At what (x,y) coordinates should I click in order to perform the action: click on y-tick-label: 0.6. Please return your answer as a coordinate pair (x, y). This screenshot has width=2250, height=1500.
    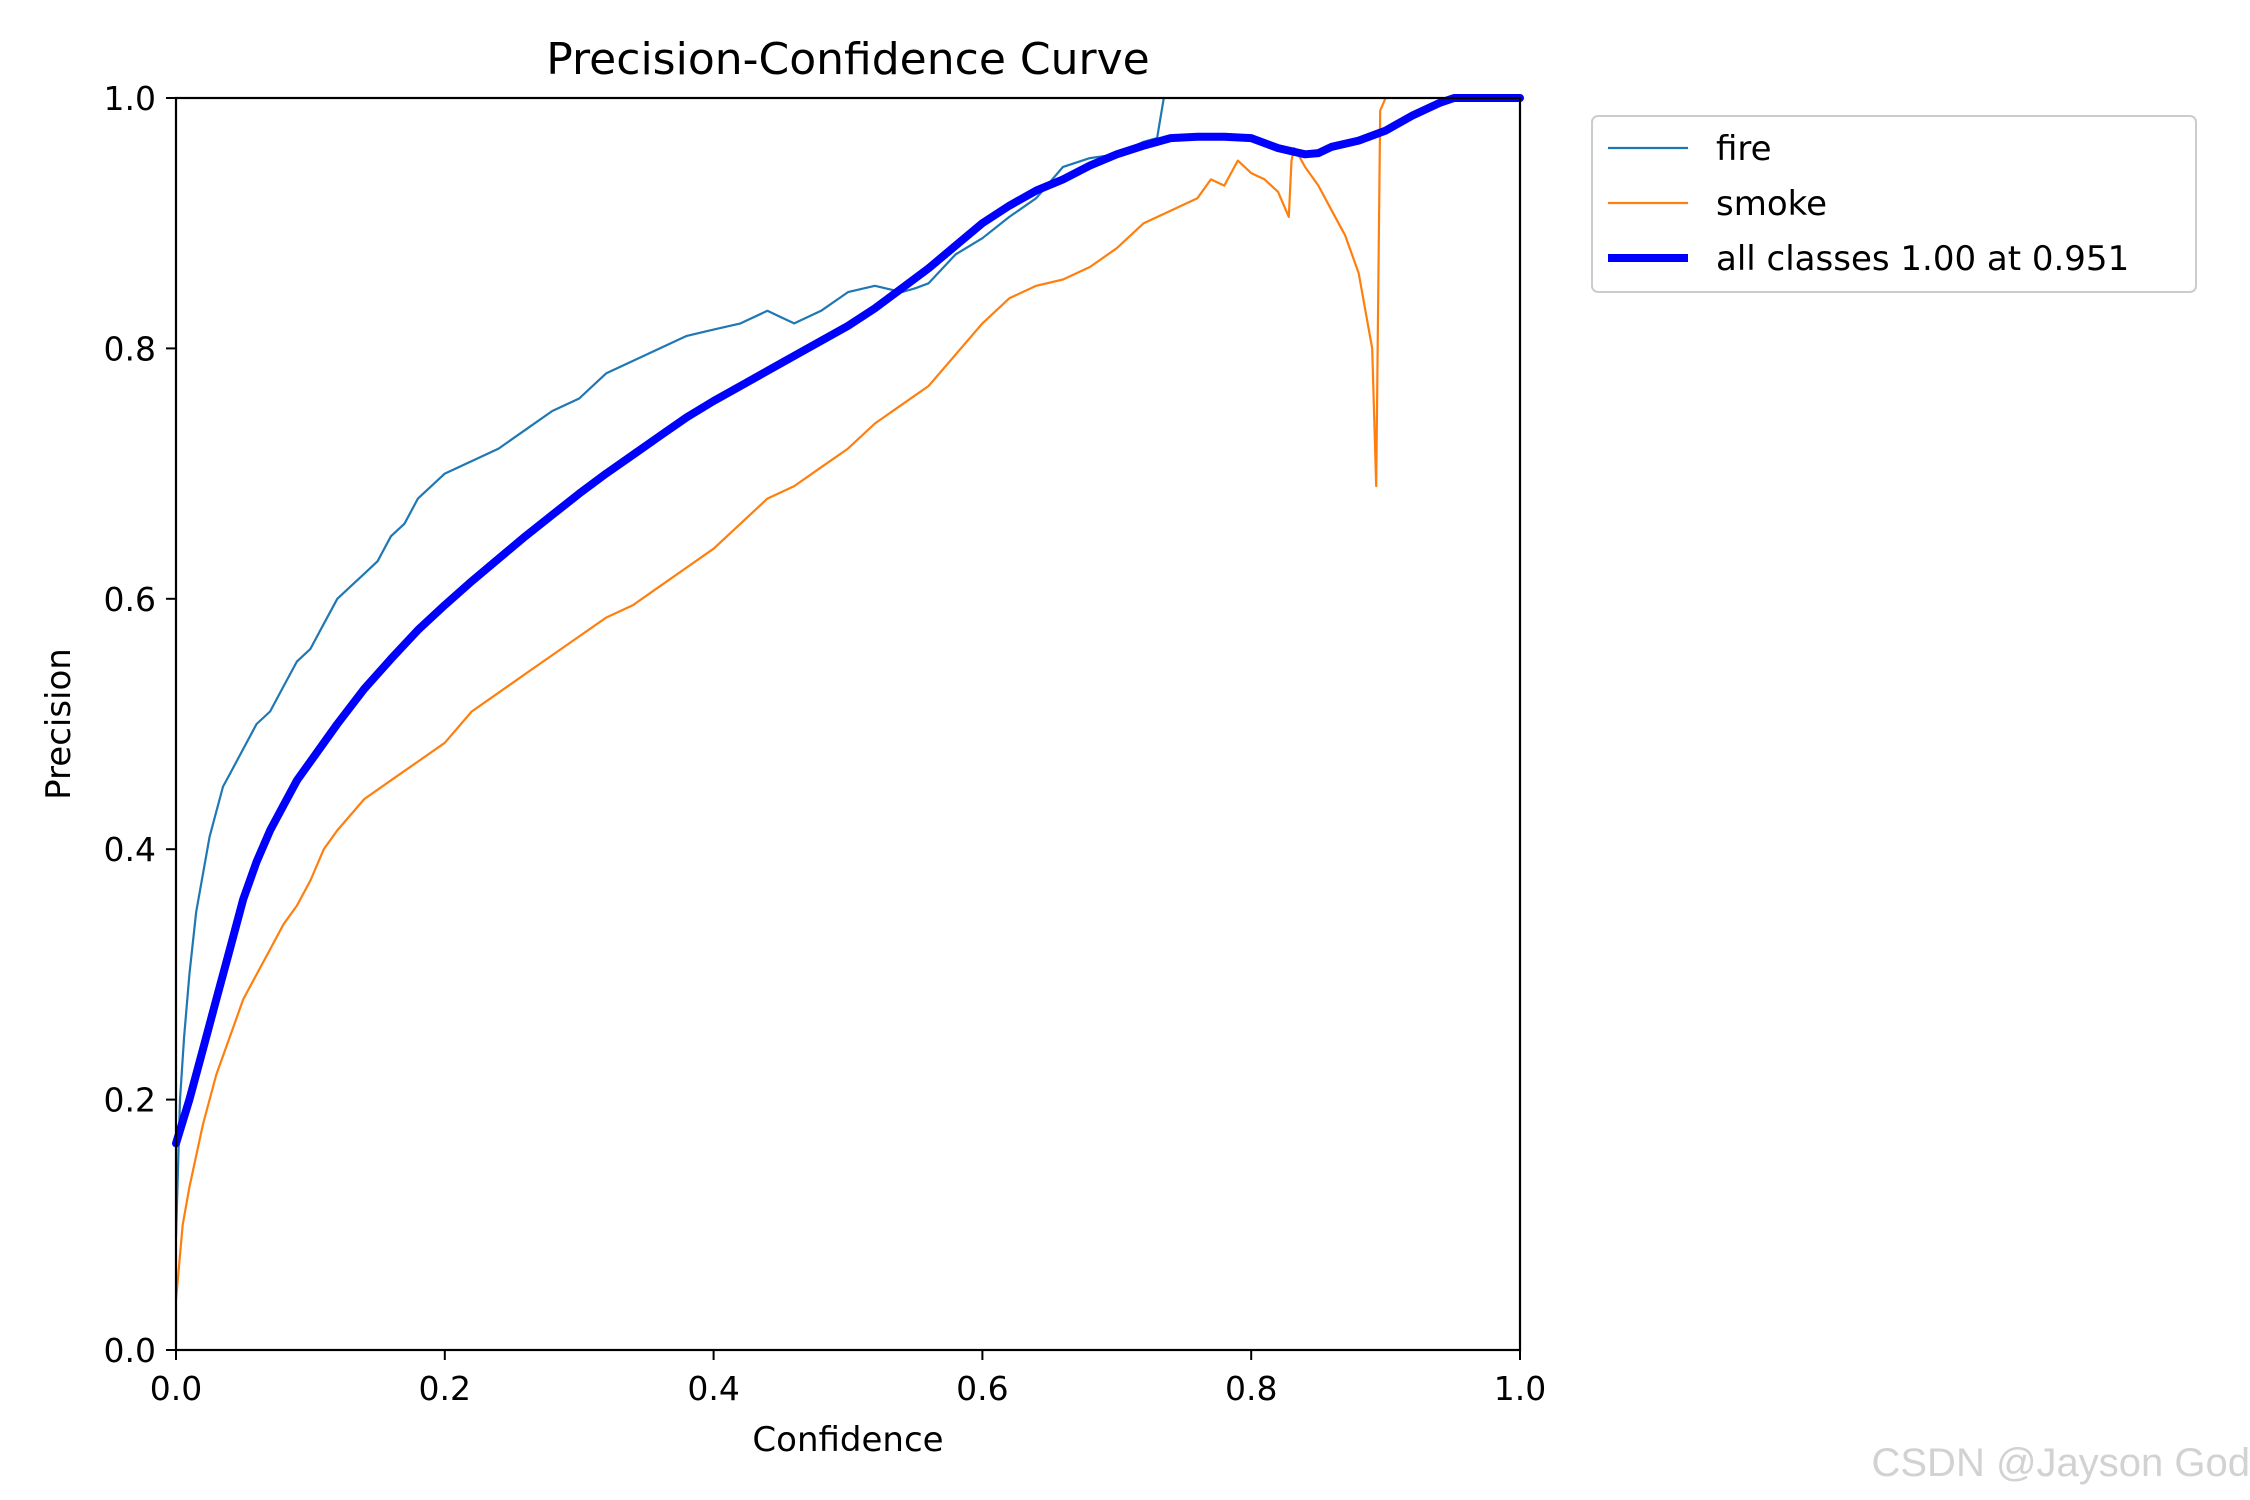
    Looking at the image, I should click on (130, 599).